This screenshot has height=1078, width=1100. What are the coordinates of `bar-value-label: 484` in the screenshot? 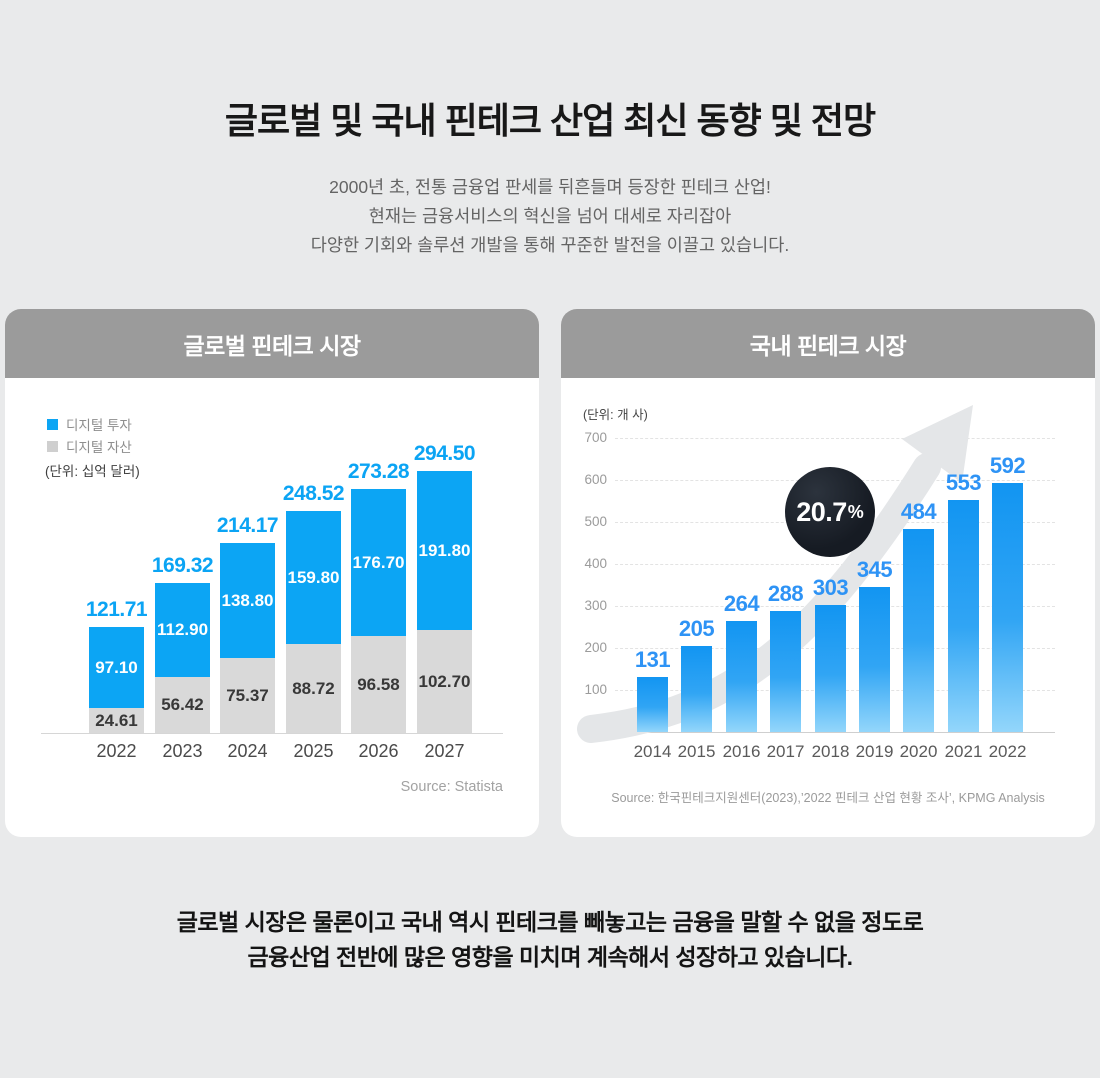 It's located at (918, 511).